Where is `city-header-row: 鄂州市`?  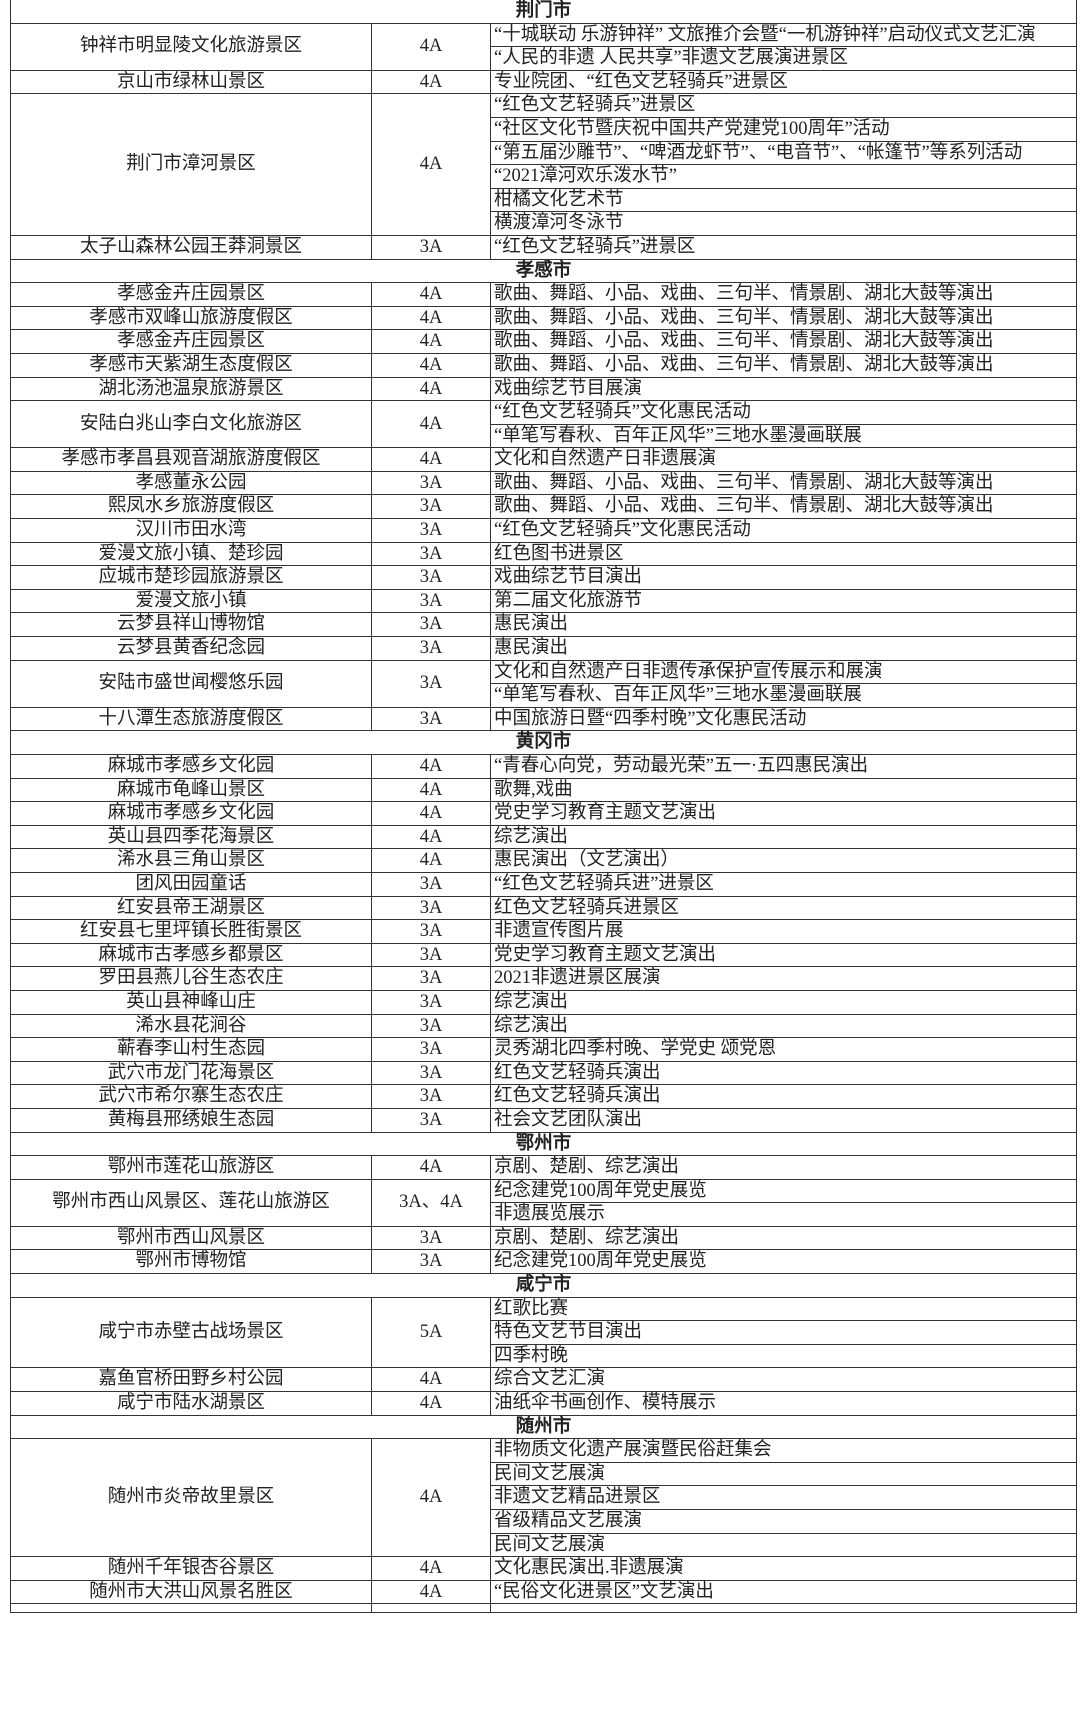 city-header-row: 鄂州市 is located at coordinates (543, 1144).